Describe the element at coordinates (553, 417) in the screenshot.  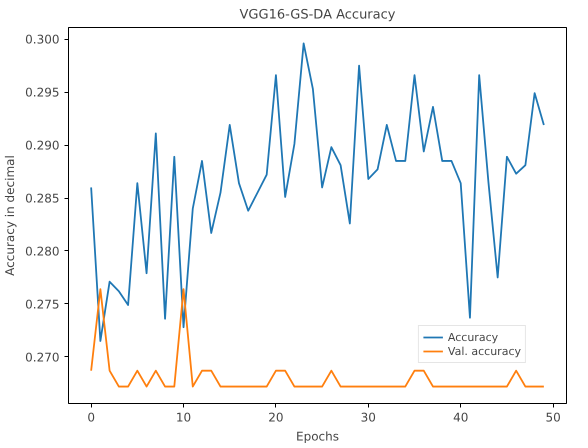
I see `x-tick-label: 50` at that location.